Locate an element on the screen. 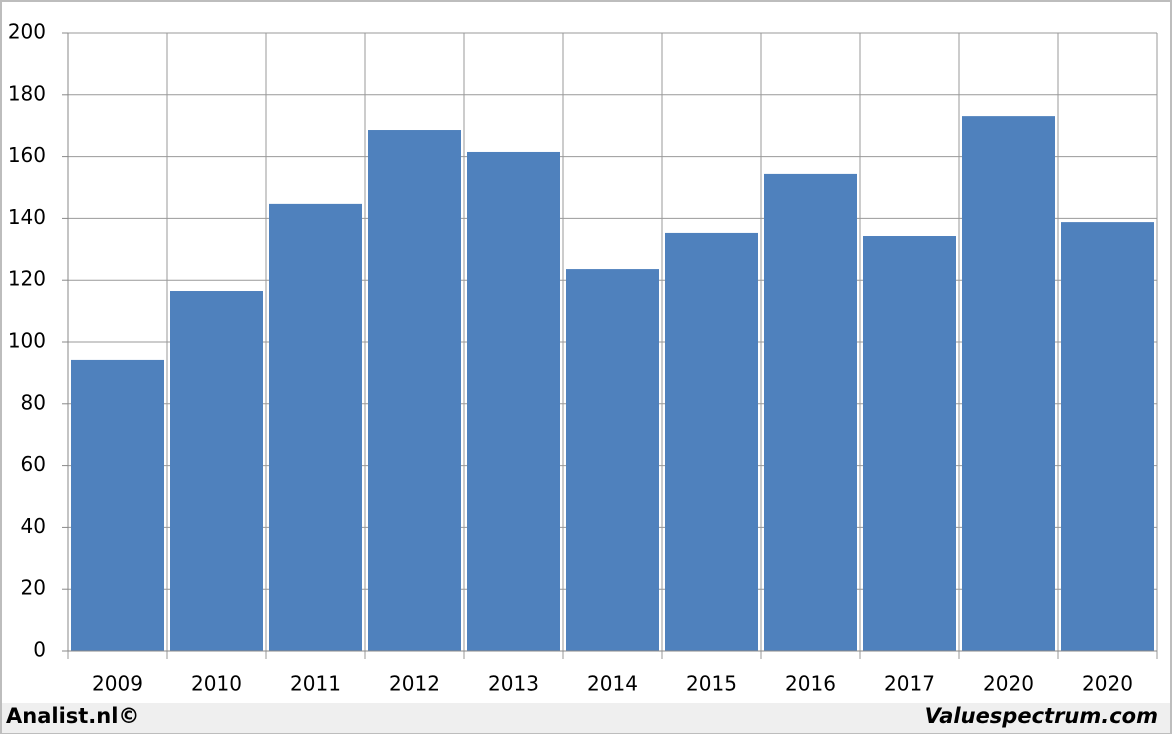 The image size is (1172, 734). footer-band is located at coordinates (586, 718).